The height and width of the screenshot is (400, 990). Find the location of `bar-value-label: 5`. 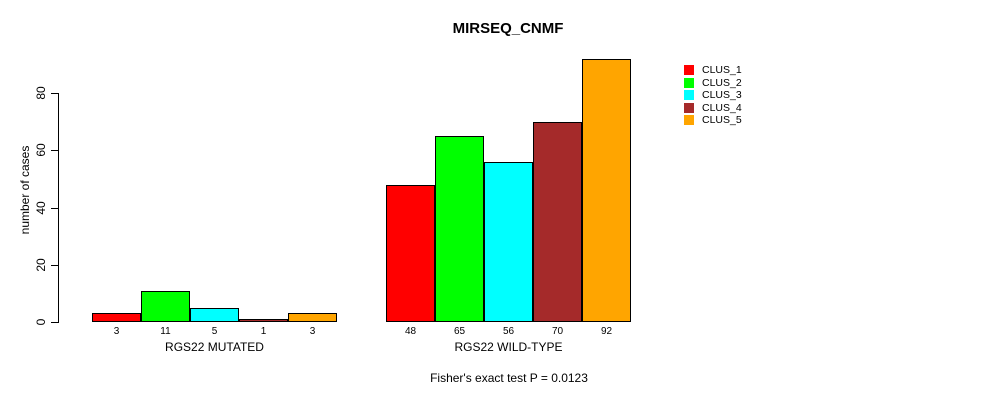

bar-value-label: 5 is located at coordinates (214, 331).